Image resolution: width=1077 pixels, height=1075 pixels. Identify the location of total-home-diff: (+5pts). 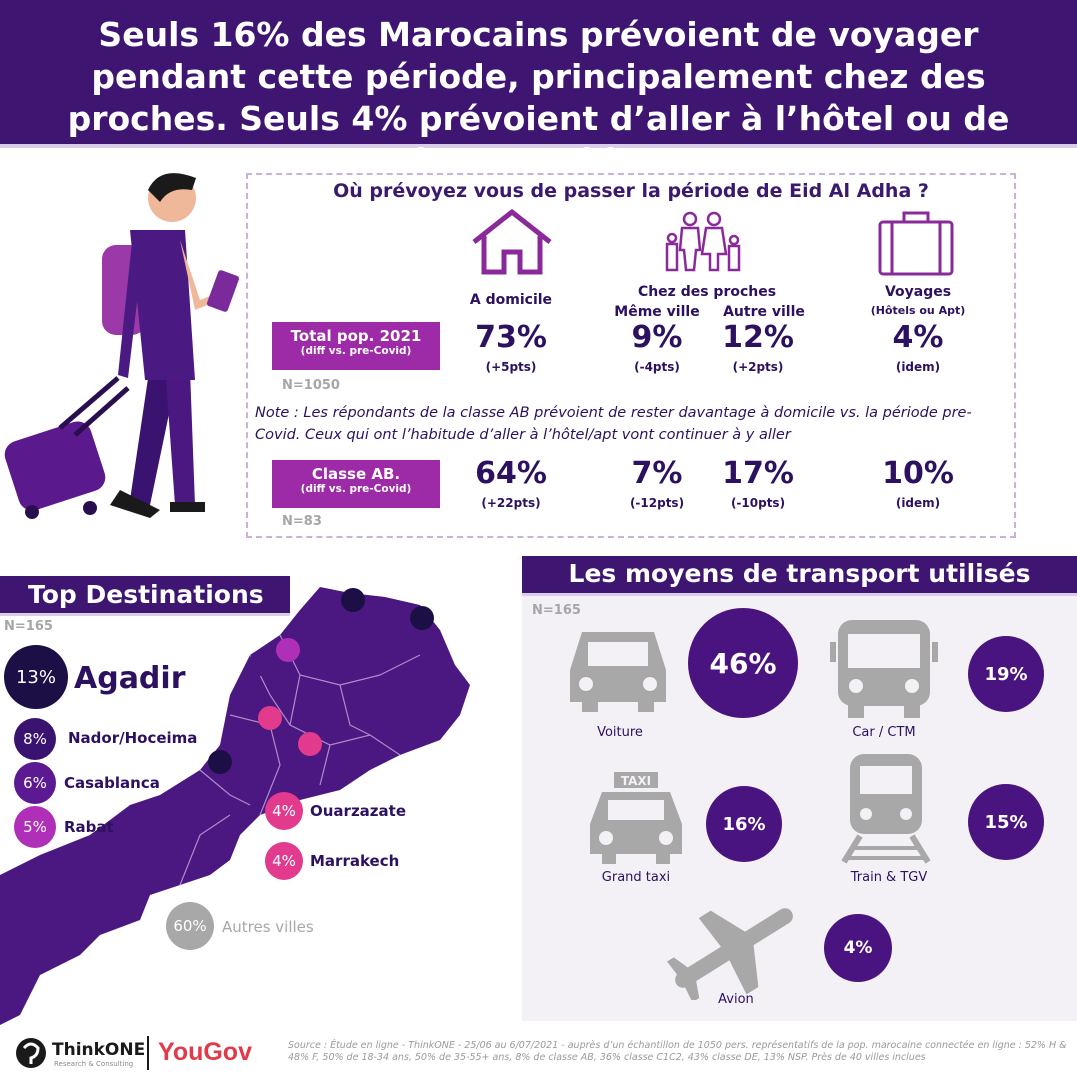
(511, 367).